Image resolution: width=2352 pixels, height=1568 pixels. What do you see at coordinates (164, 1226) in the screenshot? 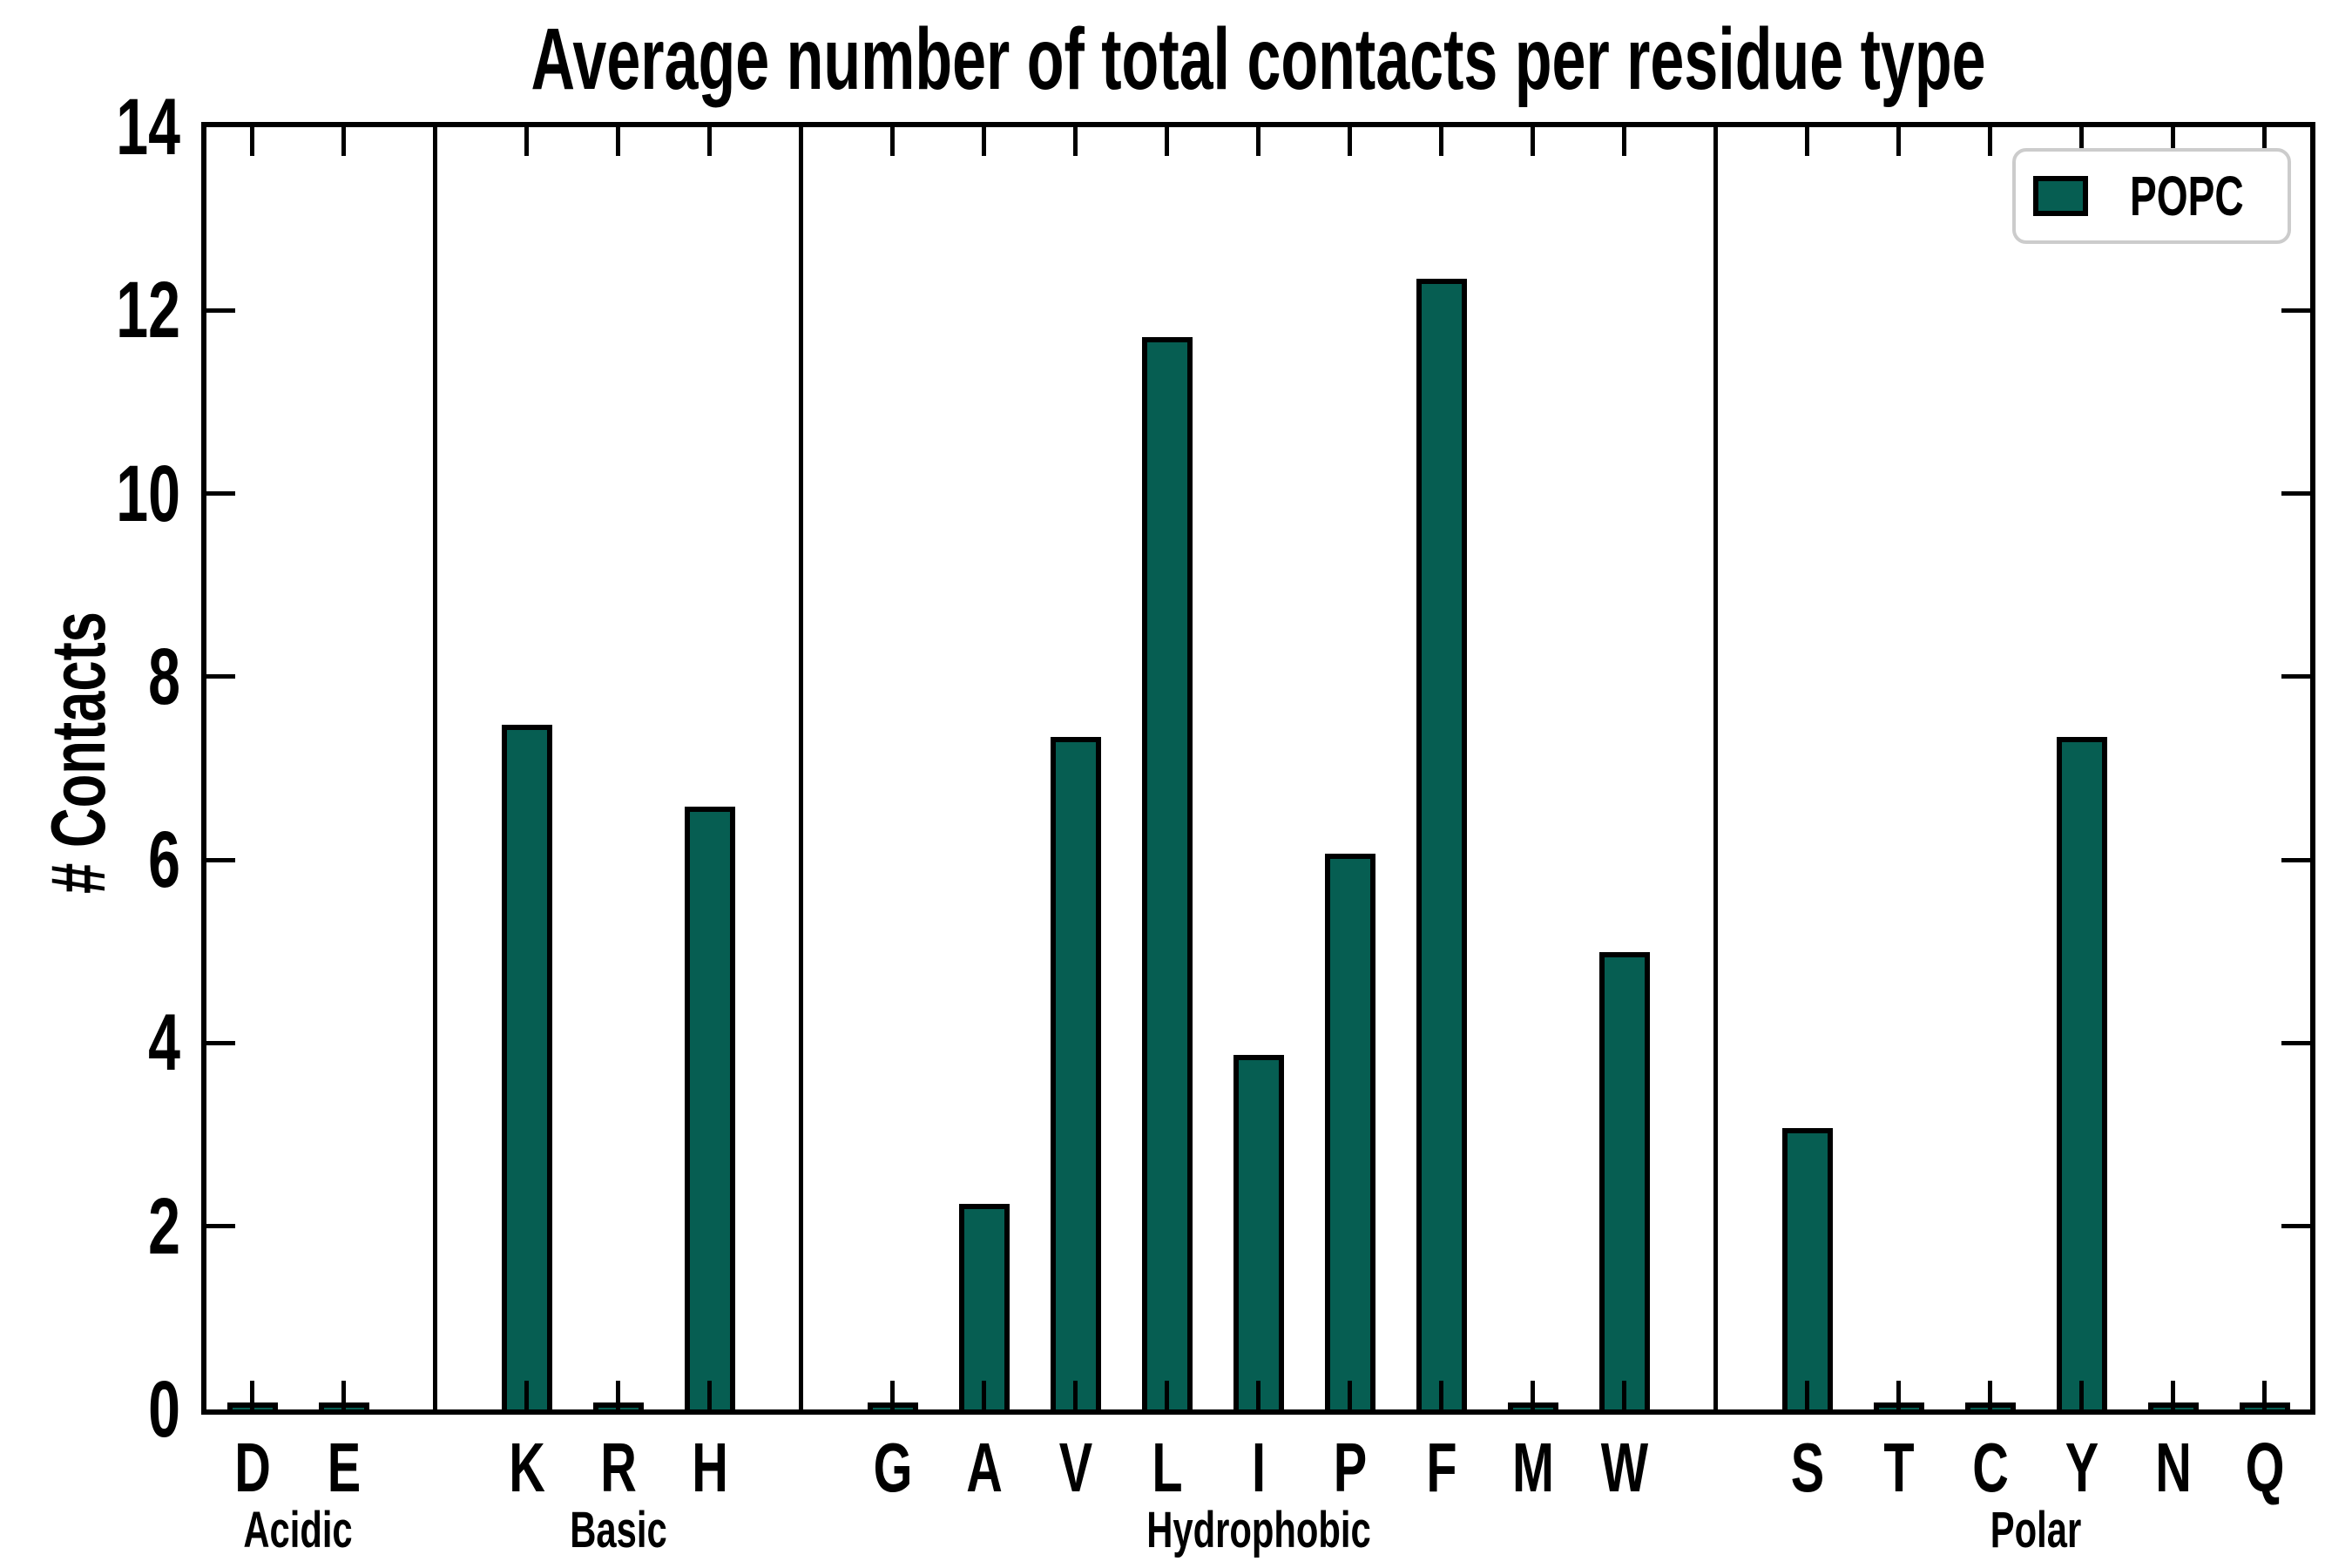
I see `y-tick-label-2: 2` at bounding box center [164, 1226].